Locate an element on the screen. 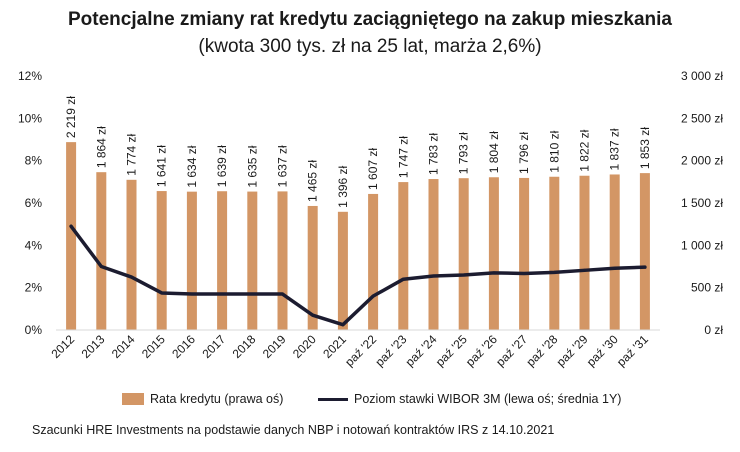 The image size is (740, 452). x-tick-label: 2016 is located at coordinates (183, 346).